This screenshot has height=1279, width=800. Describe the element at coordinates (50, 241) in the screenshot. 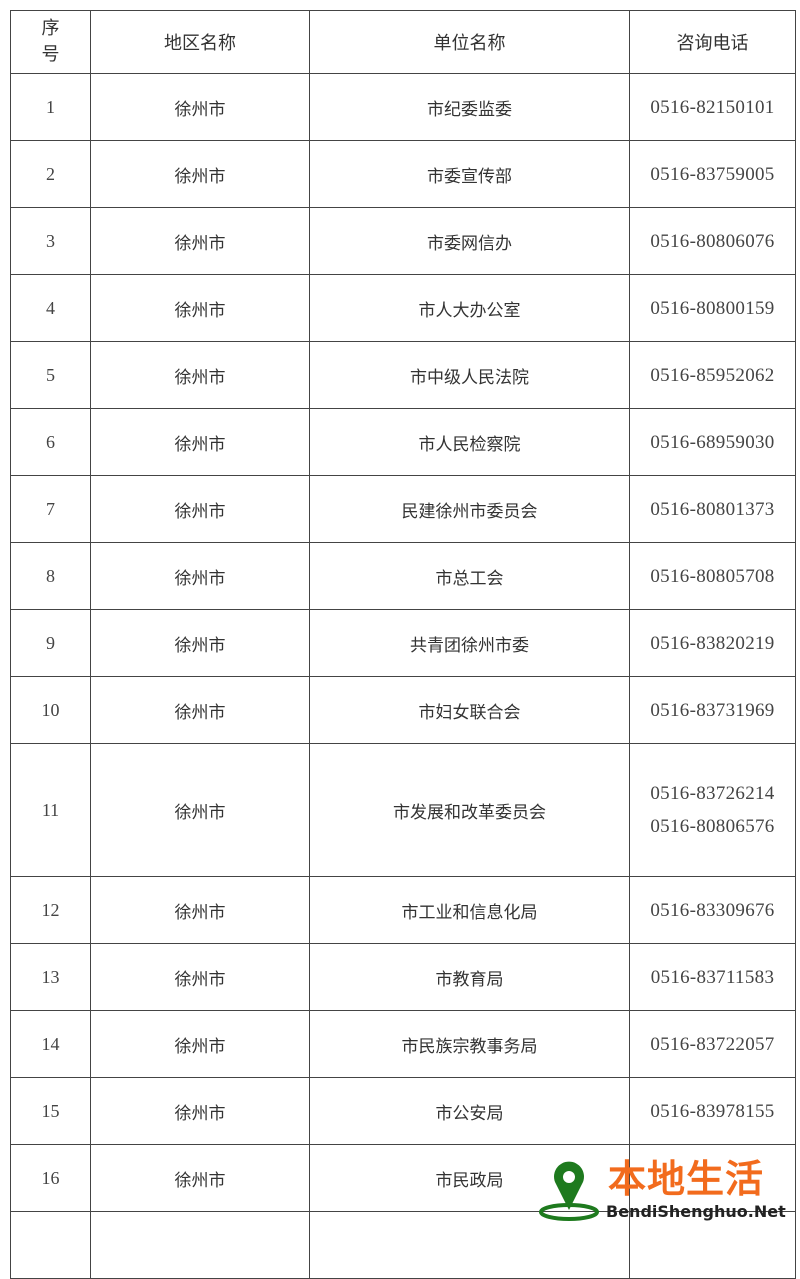

I see `cell-index: 3` at that location.